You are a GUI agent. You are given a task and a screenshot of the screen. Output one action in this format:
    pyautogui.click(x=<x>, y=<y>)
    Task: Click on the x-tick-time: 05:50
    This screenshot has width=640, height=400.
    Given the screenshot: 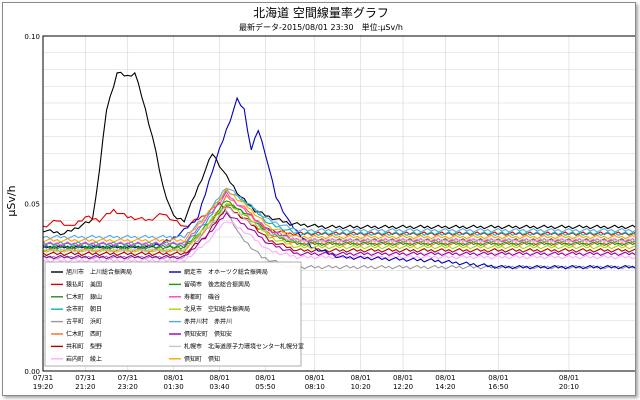 What is the action you would take?
    pyautogui.click(x=265, y=387)
    